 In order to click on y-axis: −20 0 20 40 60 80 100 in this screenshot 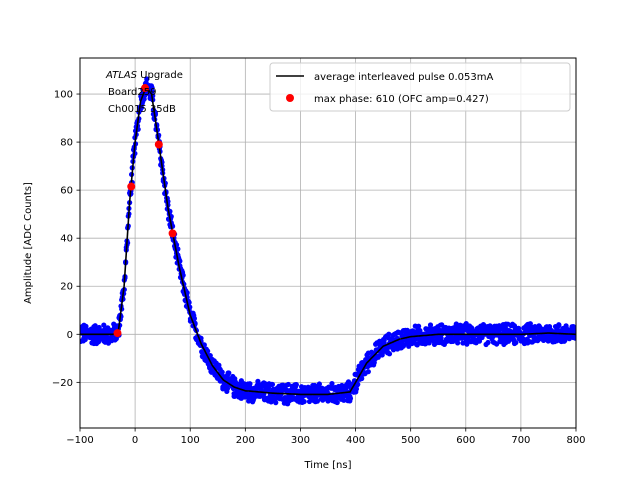, I will do `click(66, 239)`.